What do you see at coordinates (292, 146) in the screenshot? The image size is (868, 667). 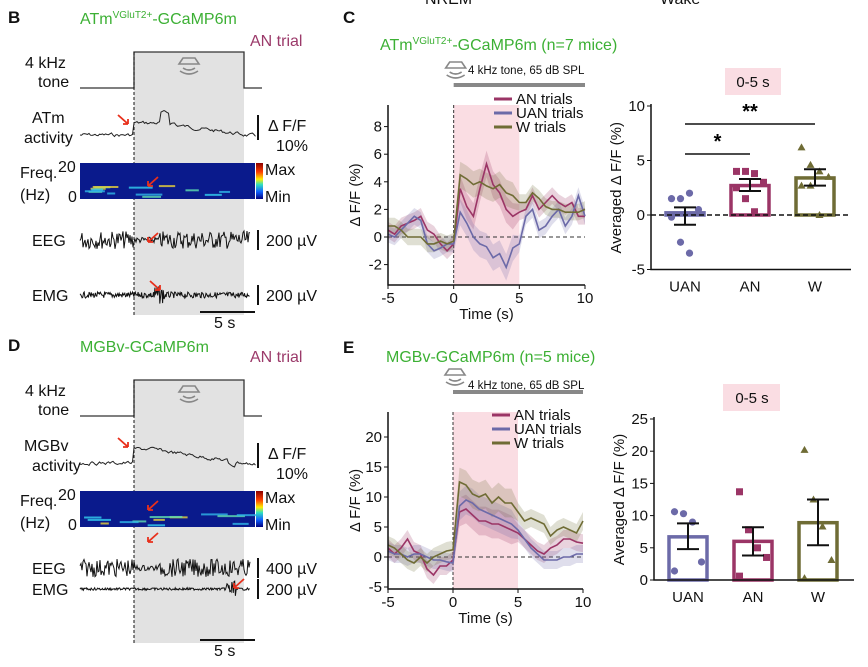 I see `dff-scale-label: 10%` at bounding box center [292, 146].